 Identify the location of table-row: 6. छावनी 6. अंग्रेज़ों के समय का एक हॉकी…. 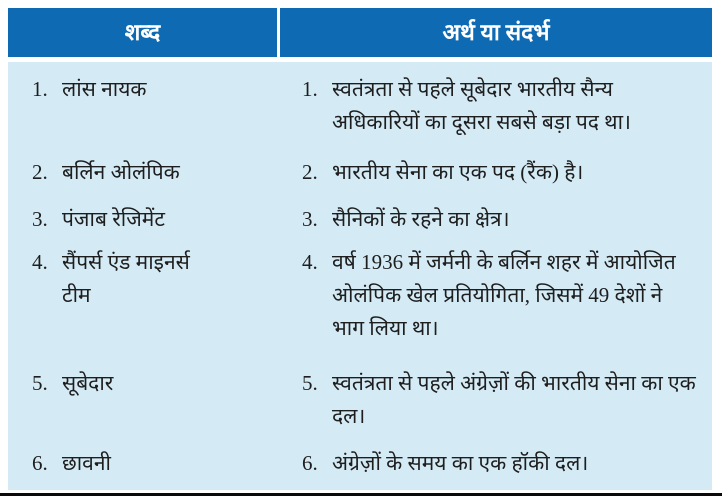
(360, 463).